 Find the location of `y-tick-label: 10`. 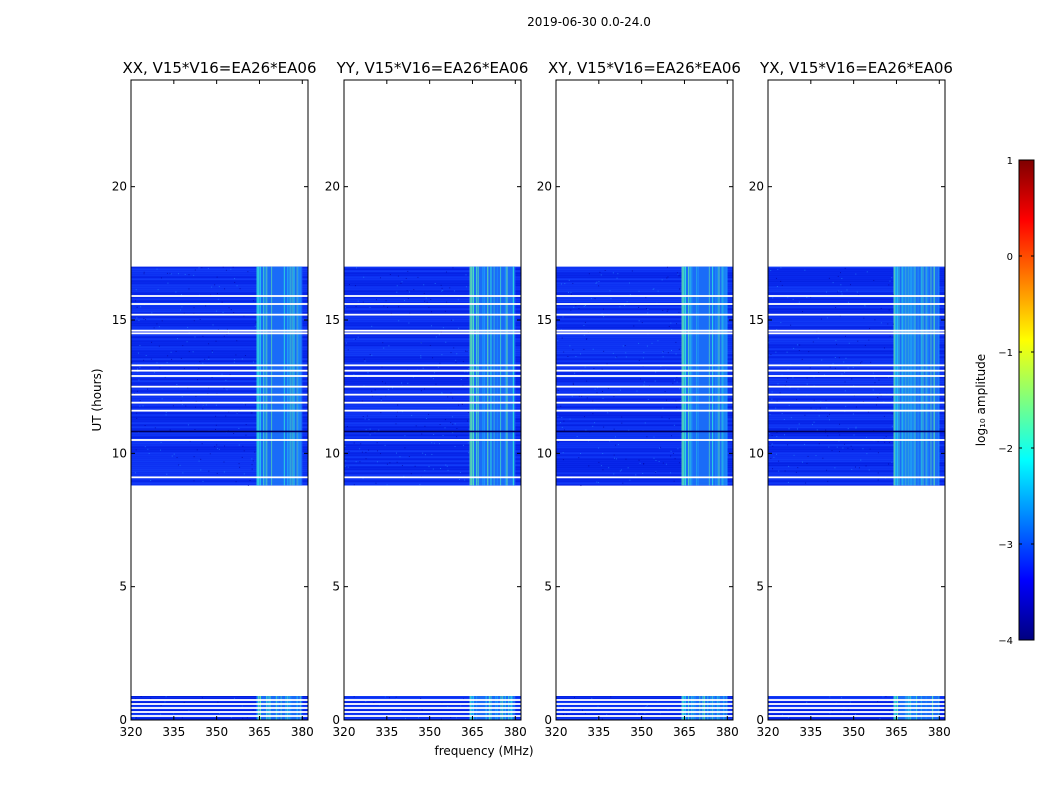

y-tick-label: 10 is located at coordinates (119, 453).